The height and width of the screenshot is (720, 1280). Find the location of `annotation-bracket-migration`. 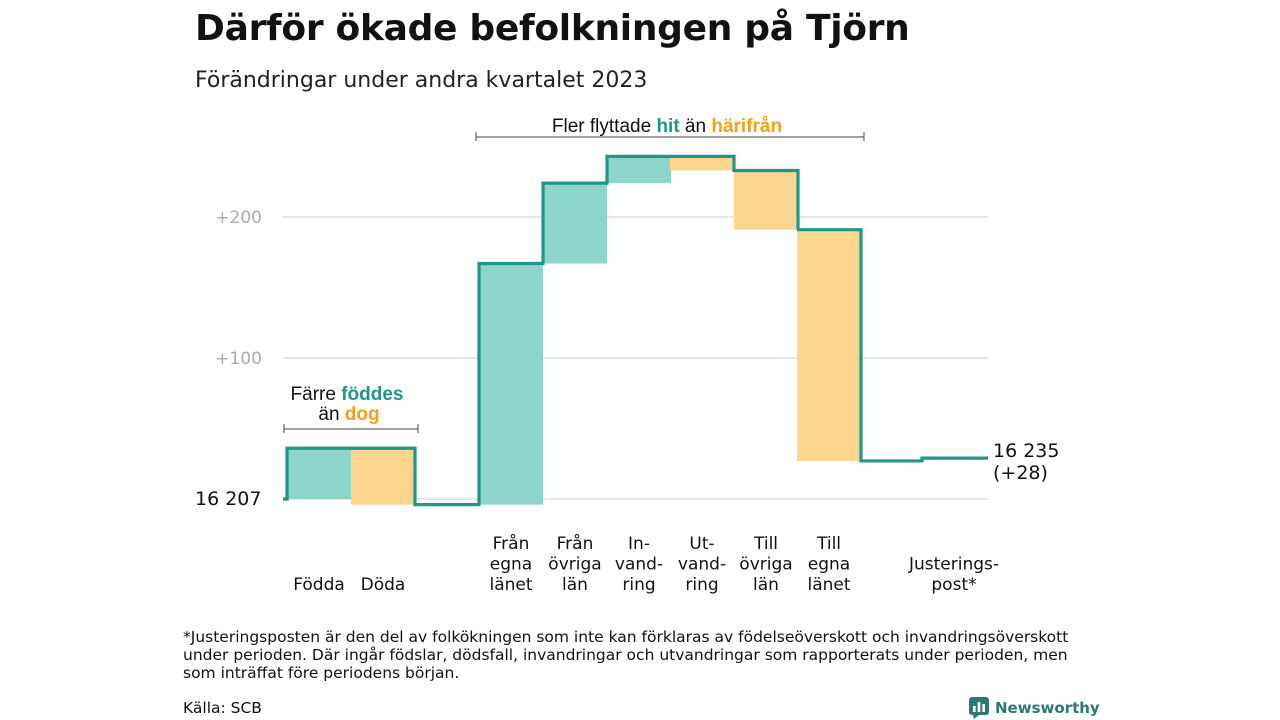

annotation-bracket-migration is located at coordinates (670, 136).